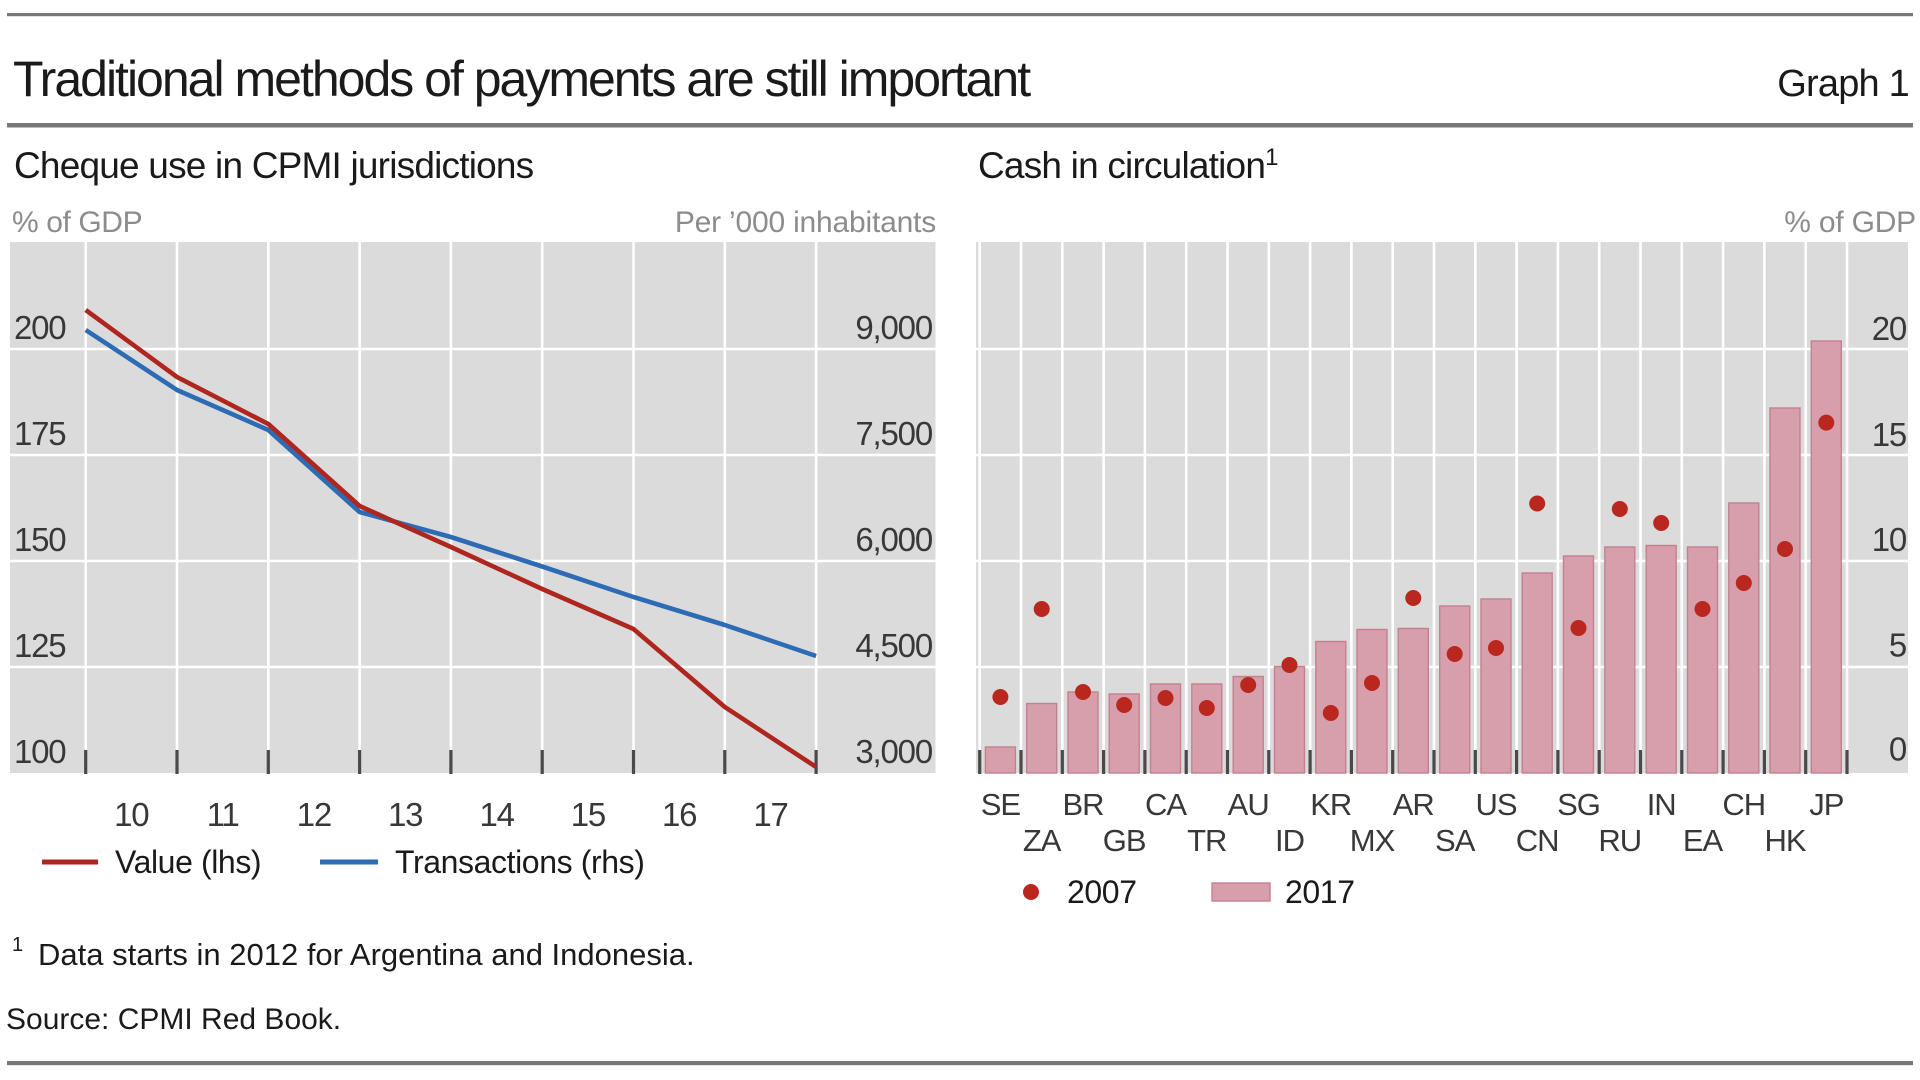 The height and width of the screenshot is (1080, 1920). What do you see at coordinates (40, 327) in the screenshot?
I see `svg-text: 200` at bounding box center [40, 327].